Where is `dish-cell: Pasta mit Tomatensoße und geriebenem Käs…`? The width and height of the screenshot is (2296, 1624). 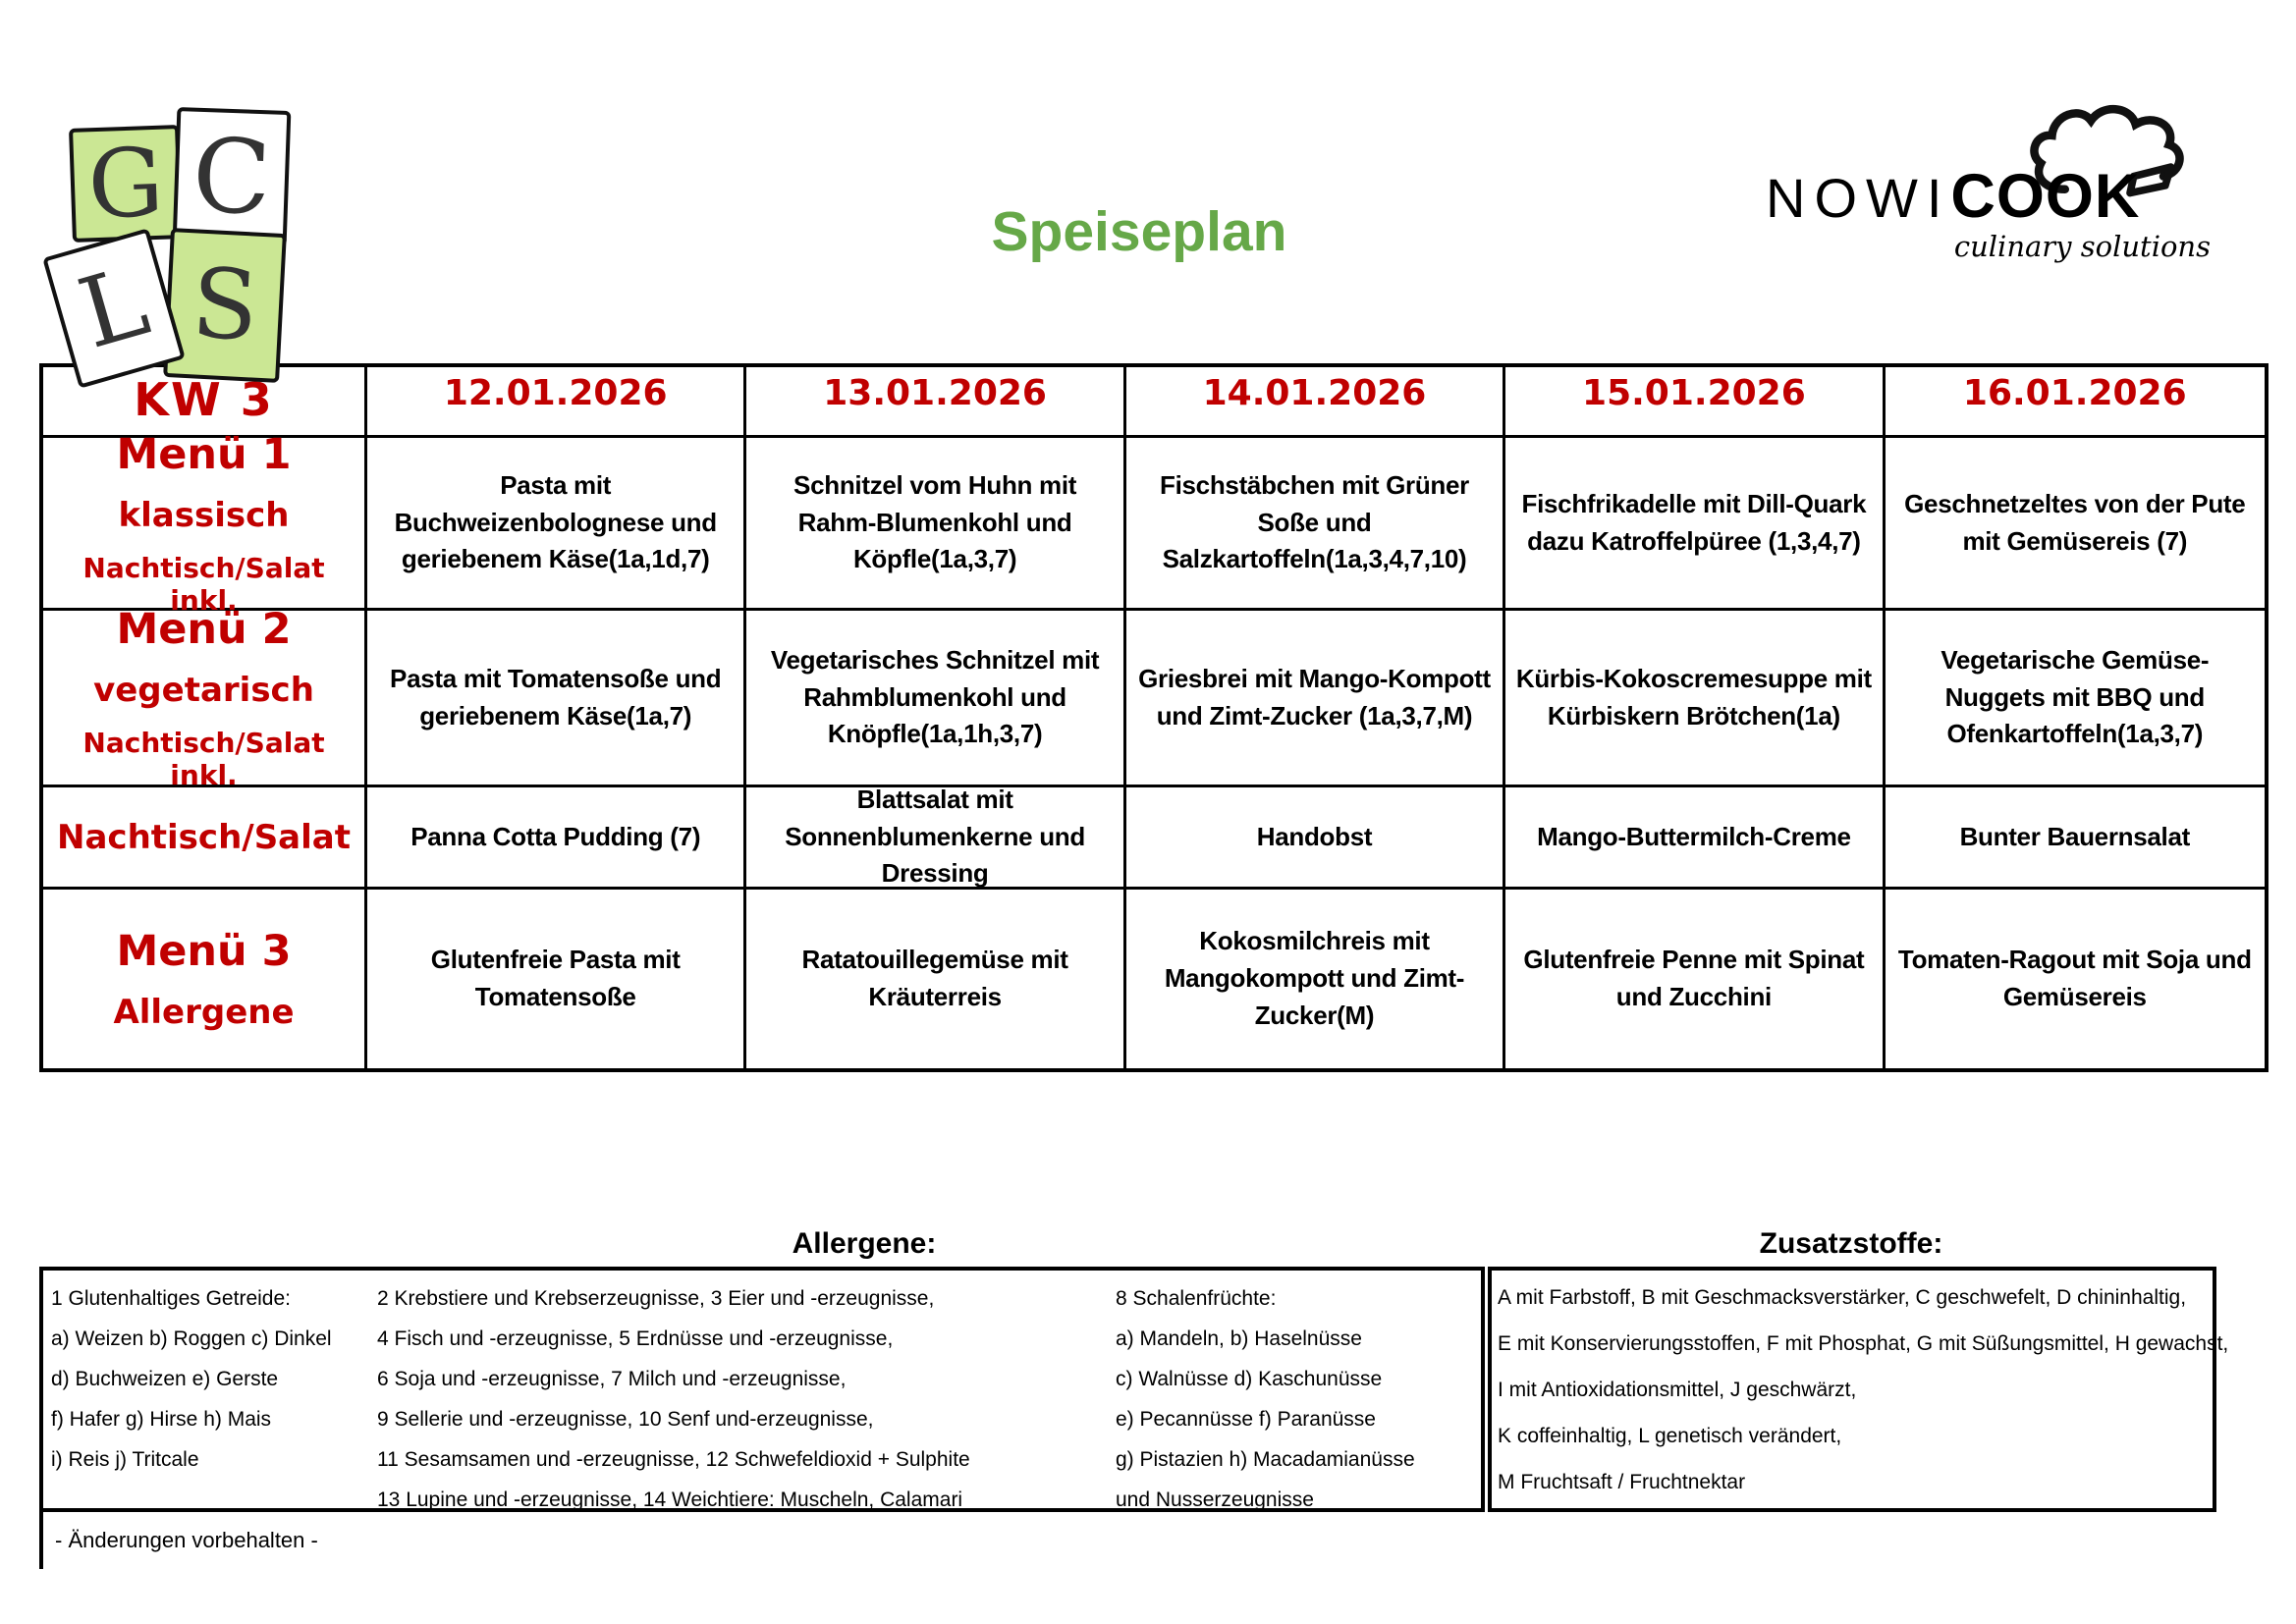 dish-cell: Pasta mit Tomatensoße und geriebenem Käs… is located at coordinates (557, 699).